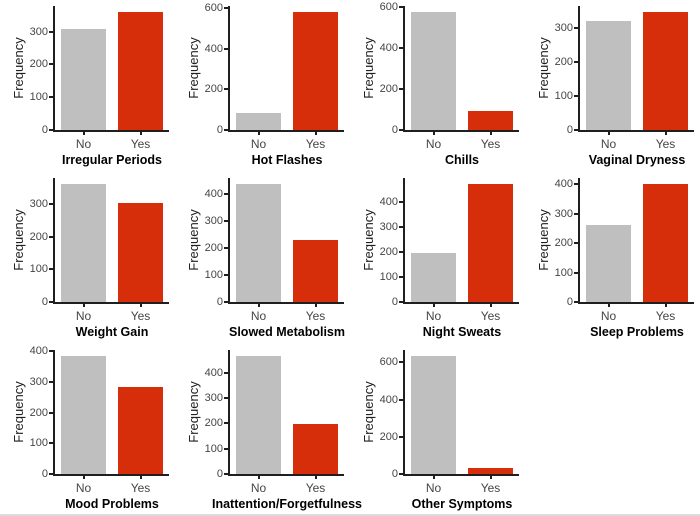  What do you see at coordinates (287, 332) in the screenshot?
I see `x-axis-title: Slowed Metabolism` at bounding box center [287, 332].